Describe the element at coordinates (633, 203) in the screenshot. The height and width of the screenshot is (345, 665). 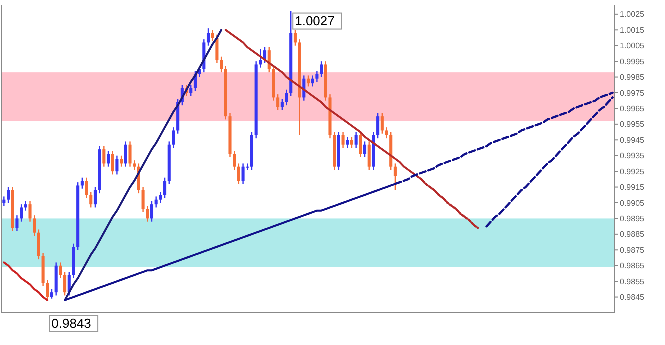
I see `y-tick-label: 0.9905` at that location.